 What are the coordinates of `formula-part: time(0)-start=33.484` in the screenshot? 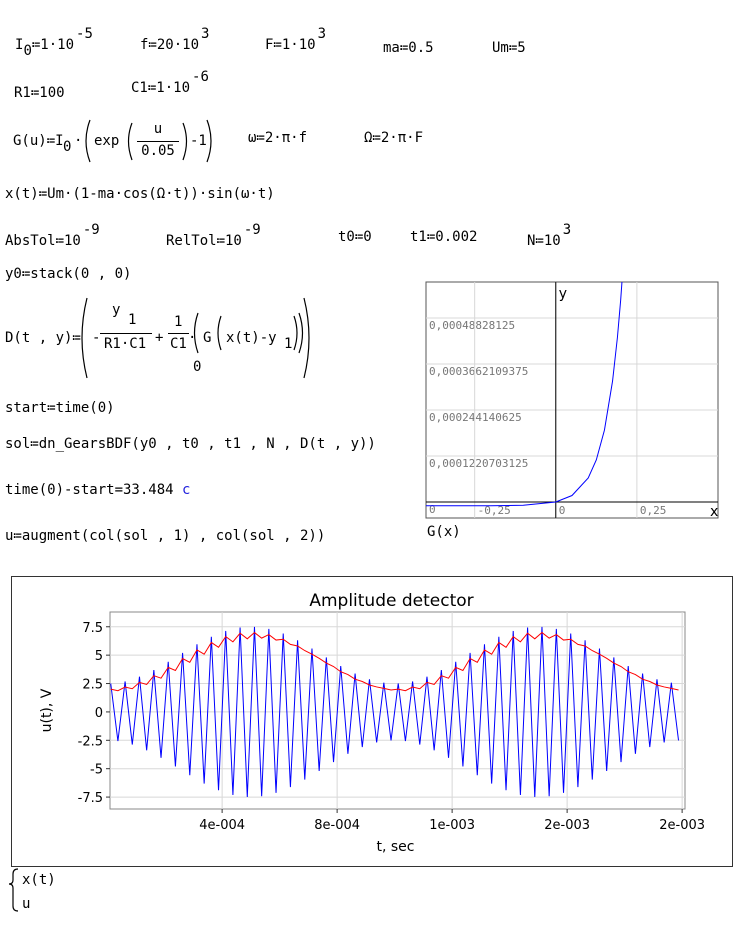 It's located at (89, 490).